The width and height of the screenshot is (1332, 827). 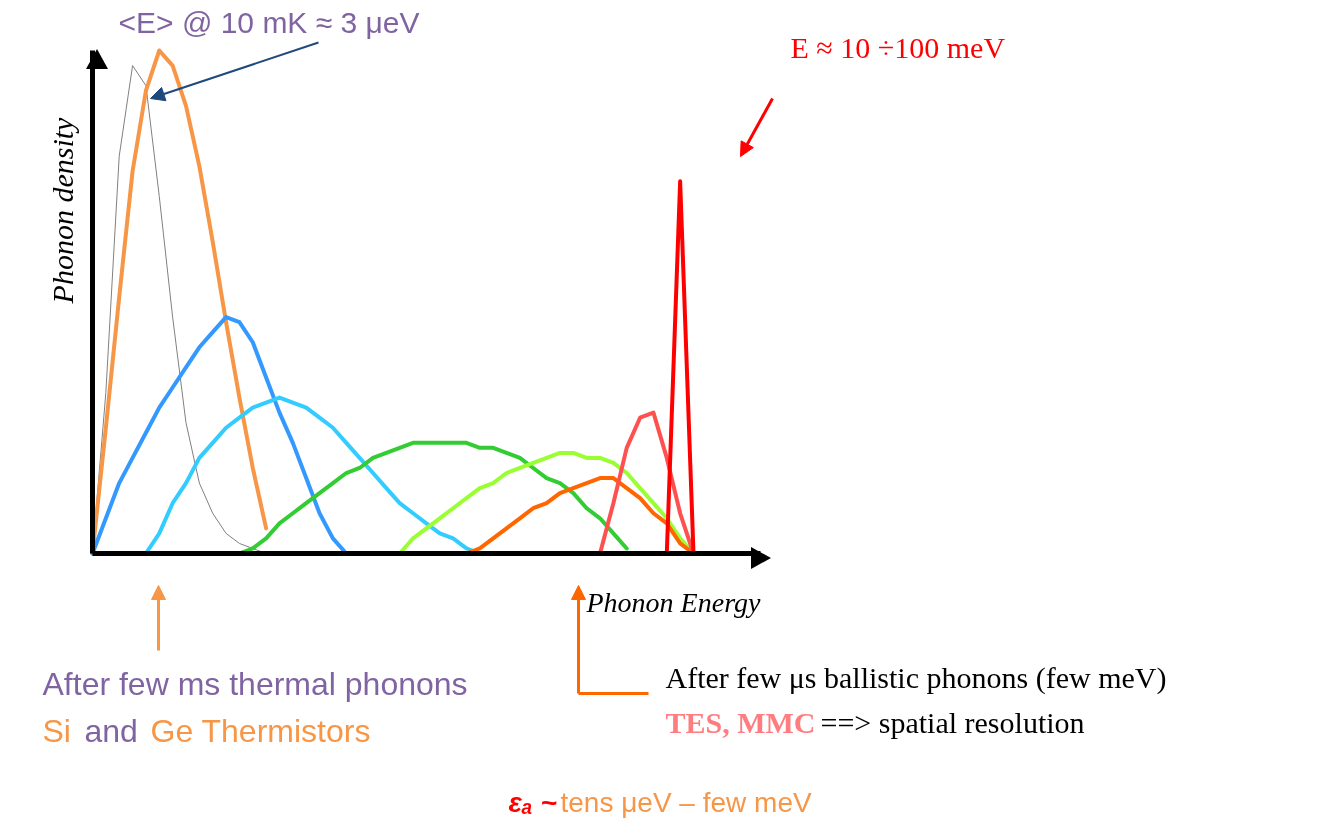 What do you see at coordinates (686, 802) in the screenshot?
I see `text: tens μeV – few meV` at bounding box center [686, 802].